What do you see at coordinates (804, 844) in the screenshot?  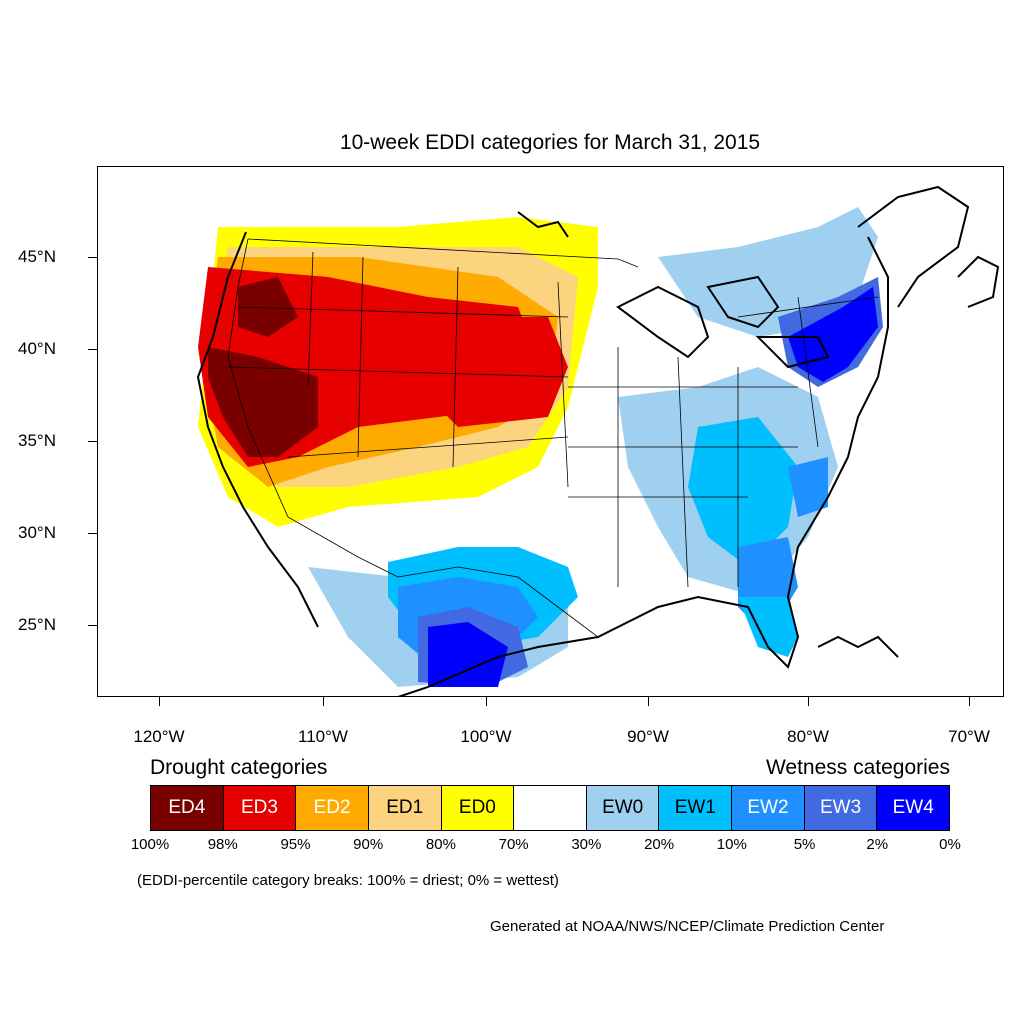 I see `legend-break-label: 5%` at bounding box center [804, 844].